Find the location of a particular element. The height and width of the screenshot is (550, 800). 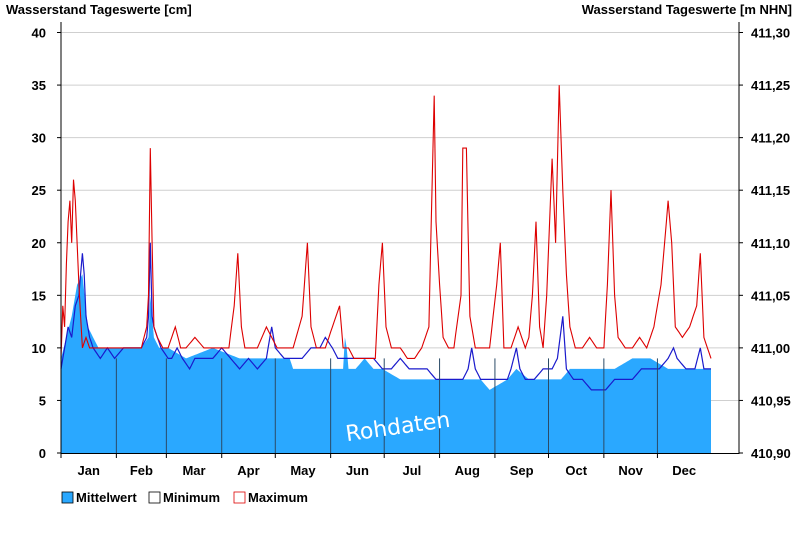

legend-item-maximum: Maximum is located at coordinates (270, 497).